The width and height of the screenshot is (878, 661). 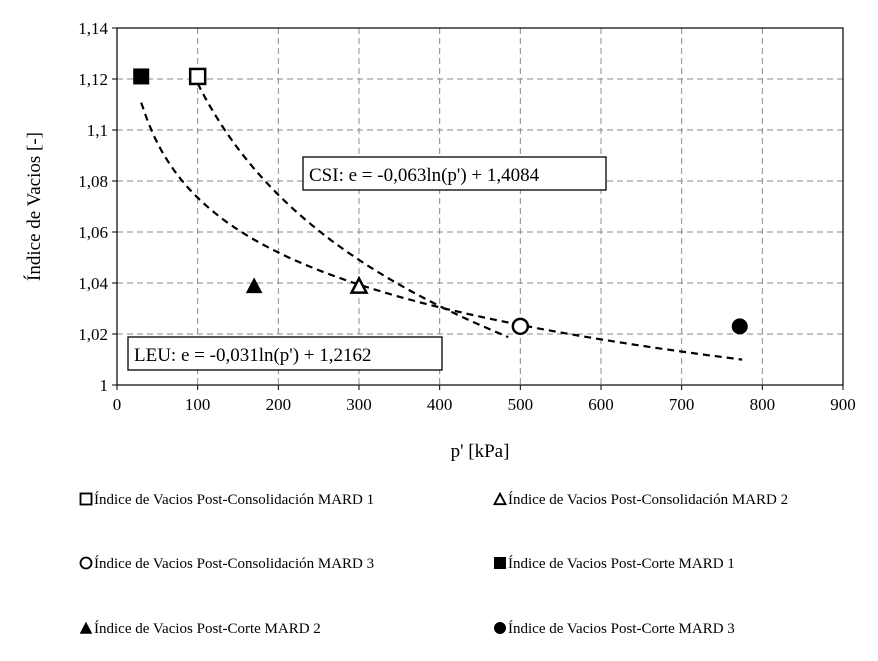 What do you see at coordinates (739, 326) in the screenshot?
I see `data-point-circle-filled` at bounding box center [739, 326].